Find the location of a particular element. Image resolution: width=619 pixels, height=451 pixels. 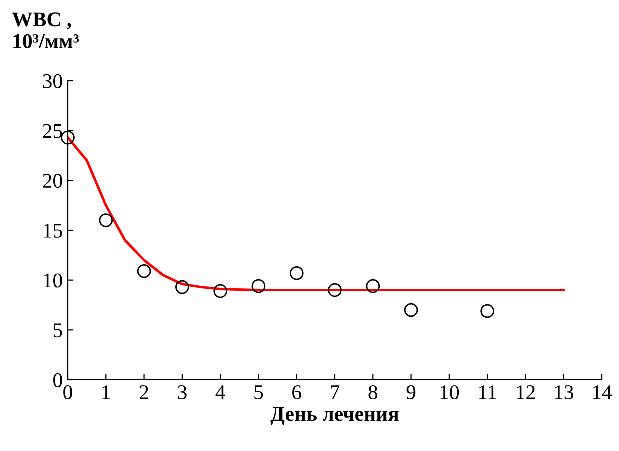

y-tick-label: 15 is located at coordinates (53, 231).